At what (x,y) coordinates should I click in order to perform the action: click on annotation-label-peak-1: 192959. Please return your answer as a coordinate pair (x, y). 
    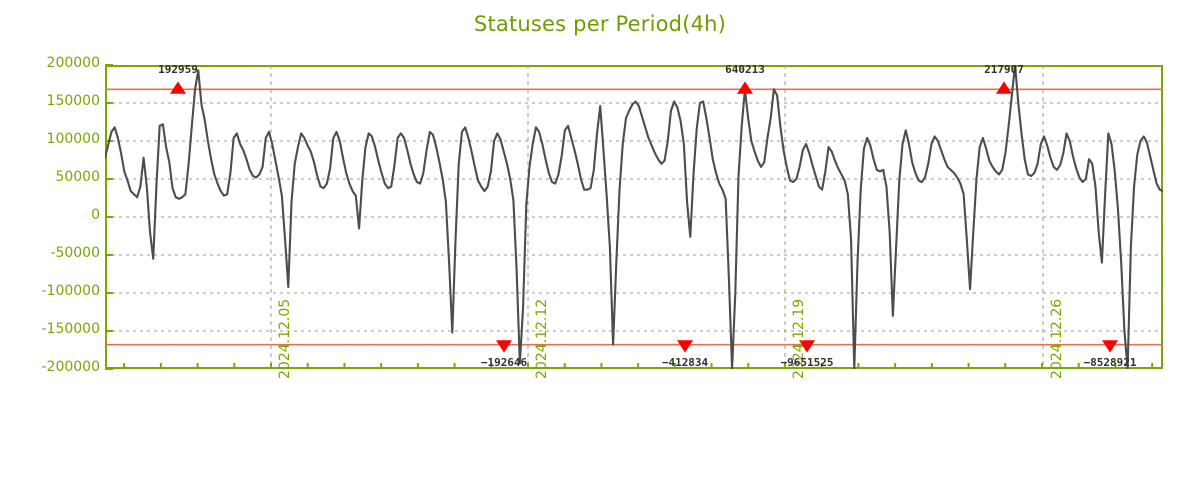
    Looking at the image, I should click on (178, 70).